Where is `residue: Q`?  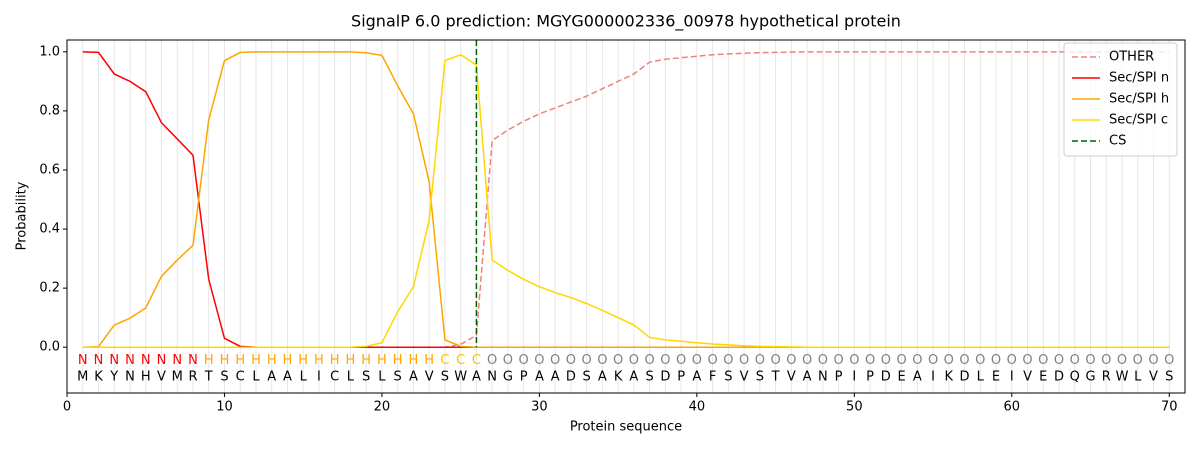
residue: Q is located at coordinates (1075, 376).